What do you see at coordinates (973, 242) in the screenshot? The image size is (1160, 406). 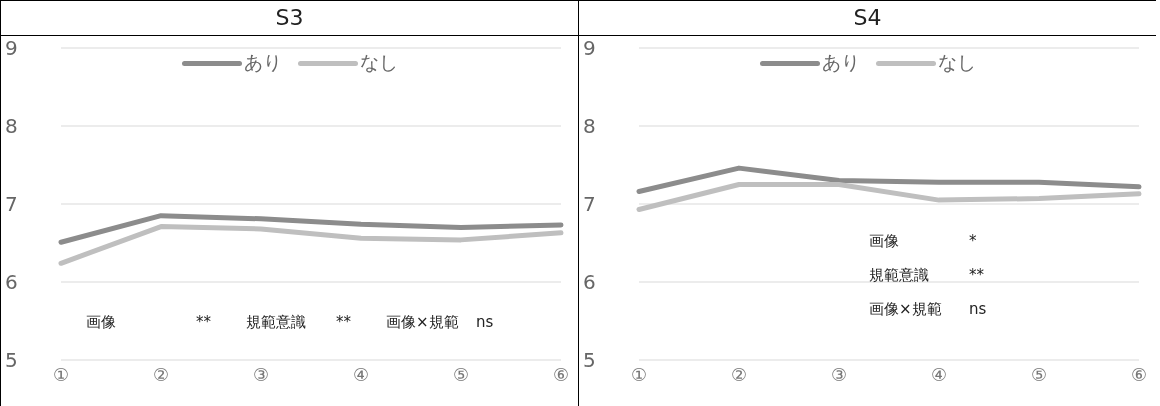 I see `annotation: *` at bounding box center [973, 242].